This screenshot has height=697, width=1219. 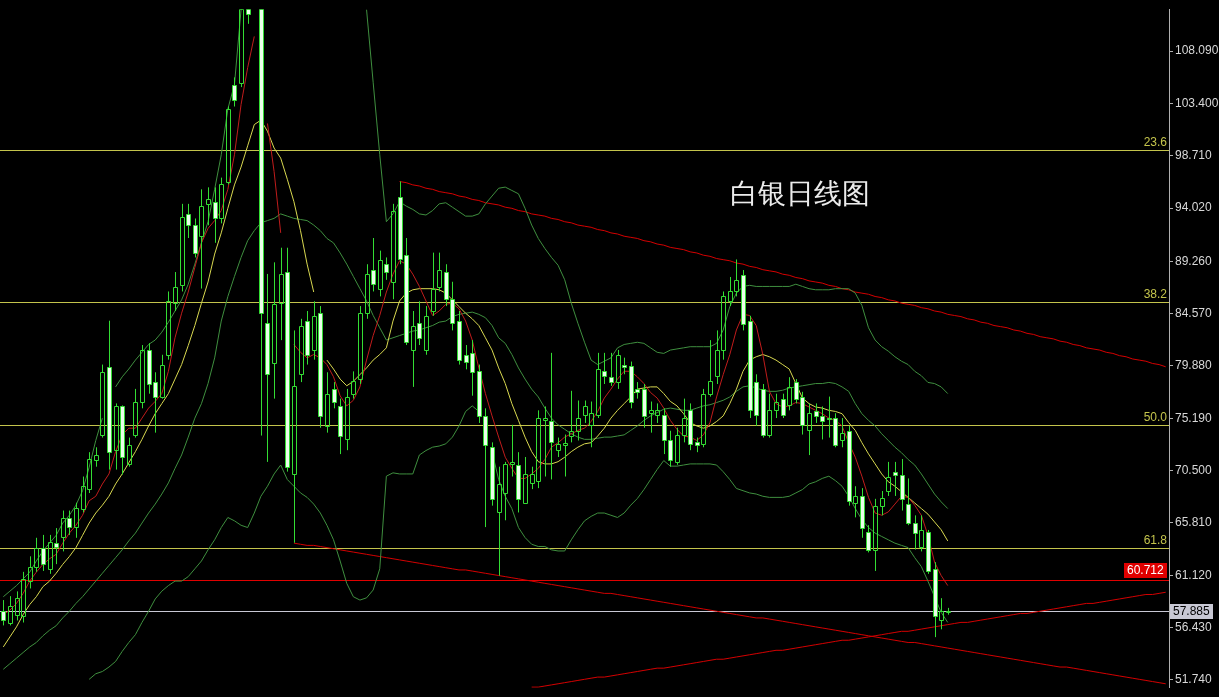 I want to click on y-tick-label: 65.810, so click(x=1194, y=522).